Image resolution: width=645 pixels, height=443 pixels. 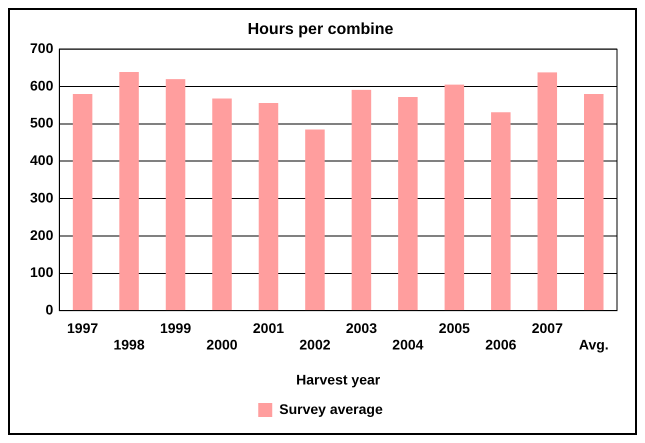 What do you see at coordinates (454, 328) in the screenshot?
I see `x-tick-label: 2005` at bounding box center [454, 328].